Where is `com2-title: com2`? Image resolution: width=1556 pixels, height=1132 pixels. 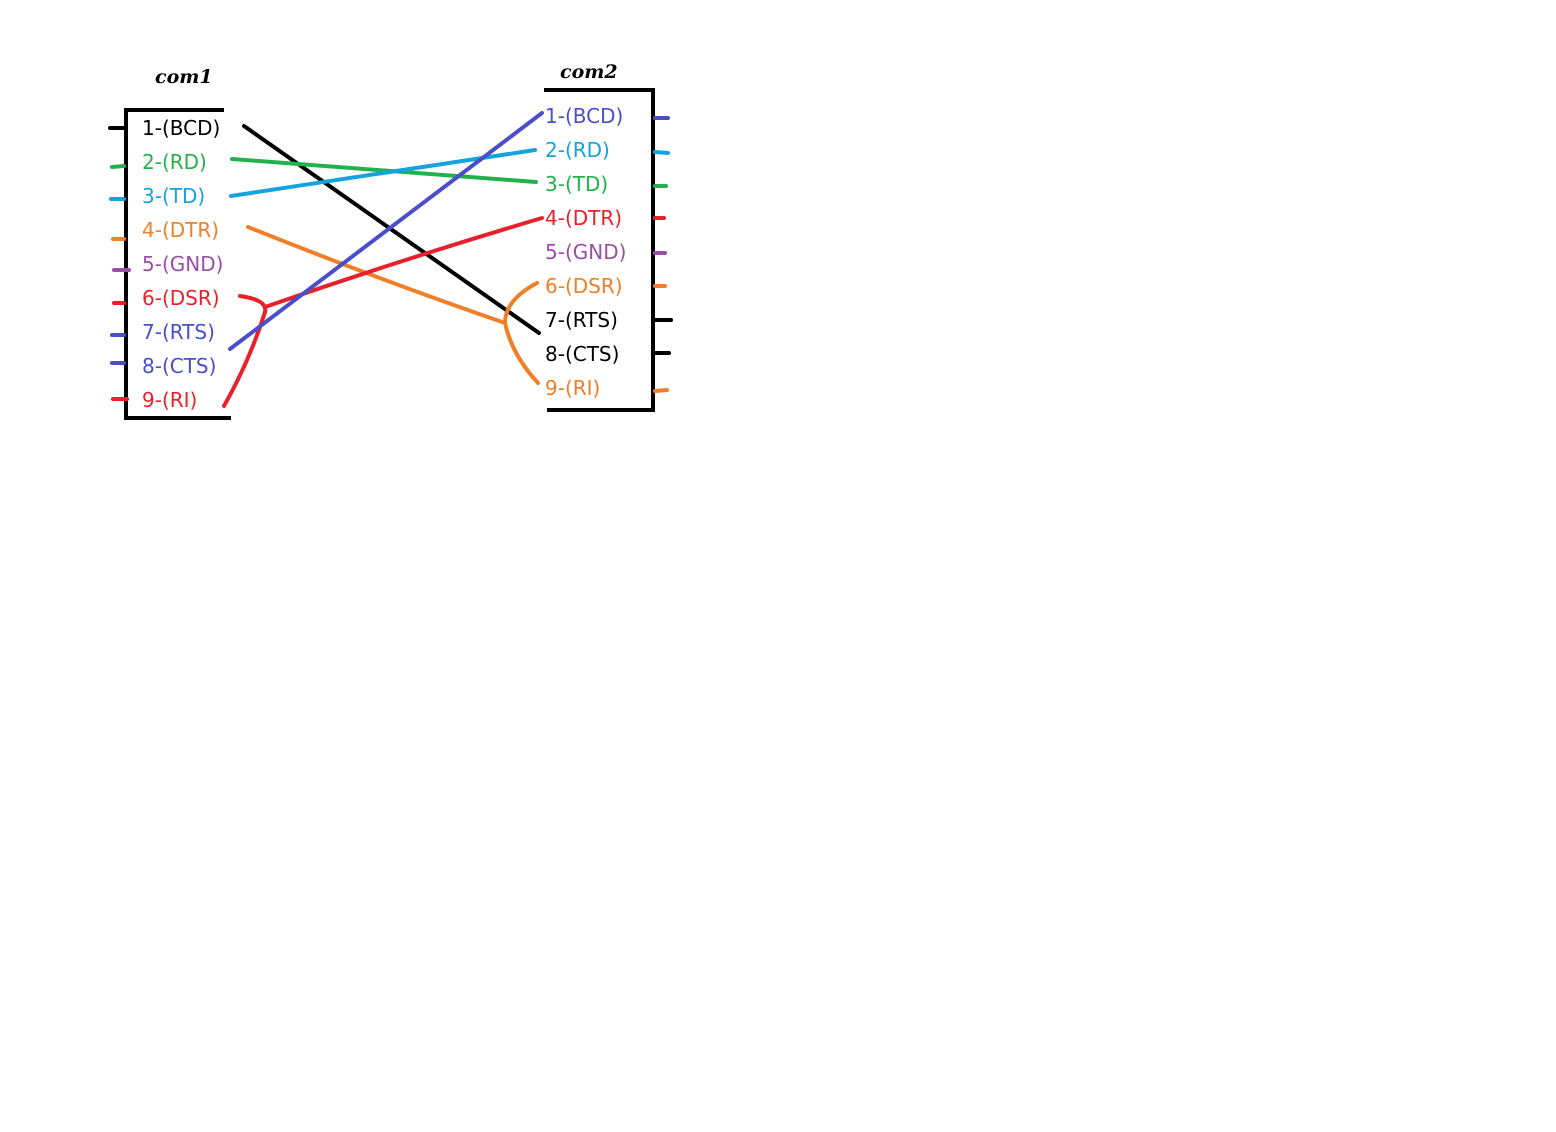
com2-title: com2 is located at coordinates (589, 72).